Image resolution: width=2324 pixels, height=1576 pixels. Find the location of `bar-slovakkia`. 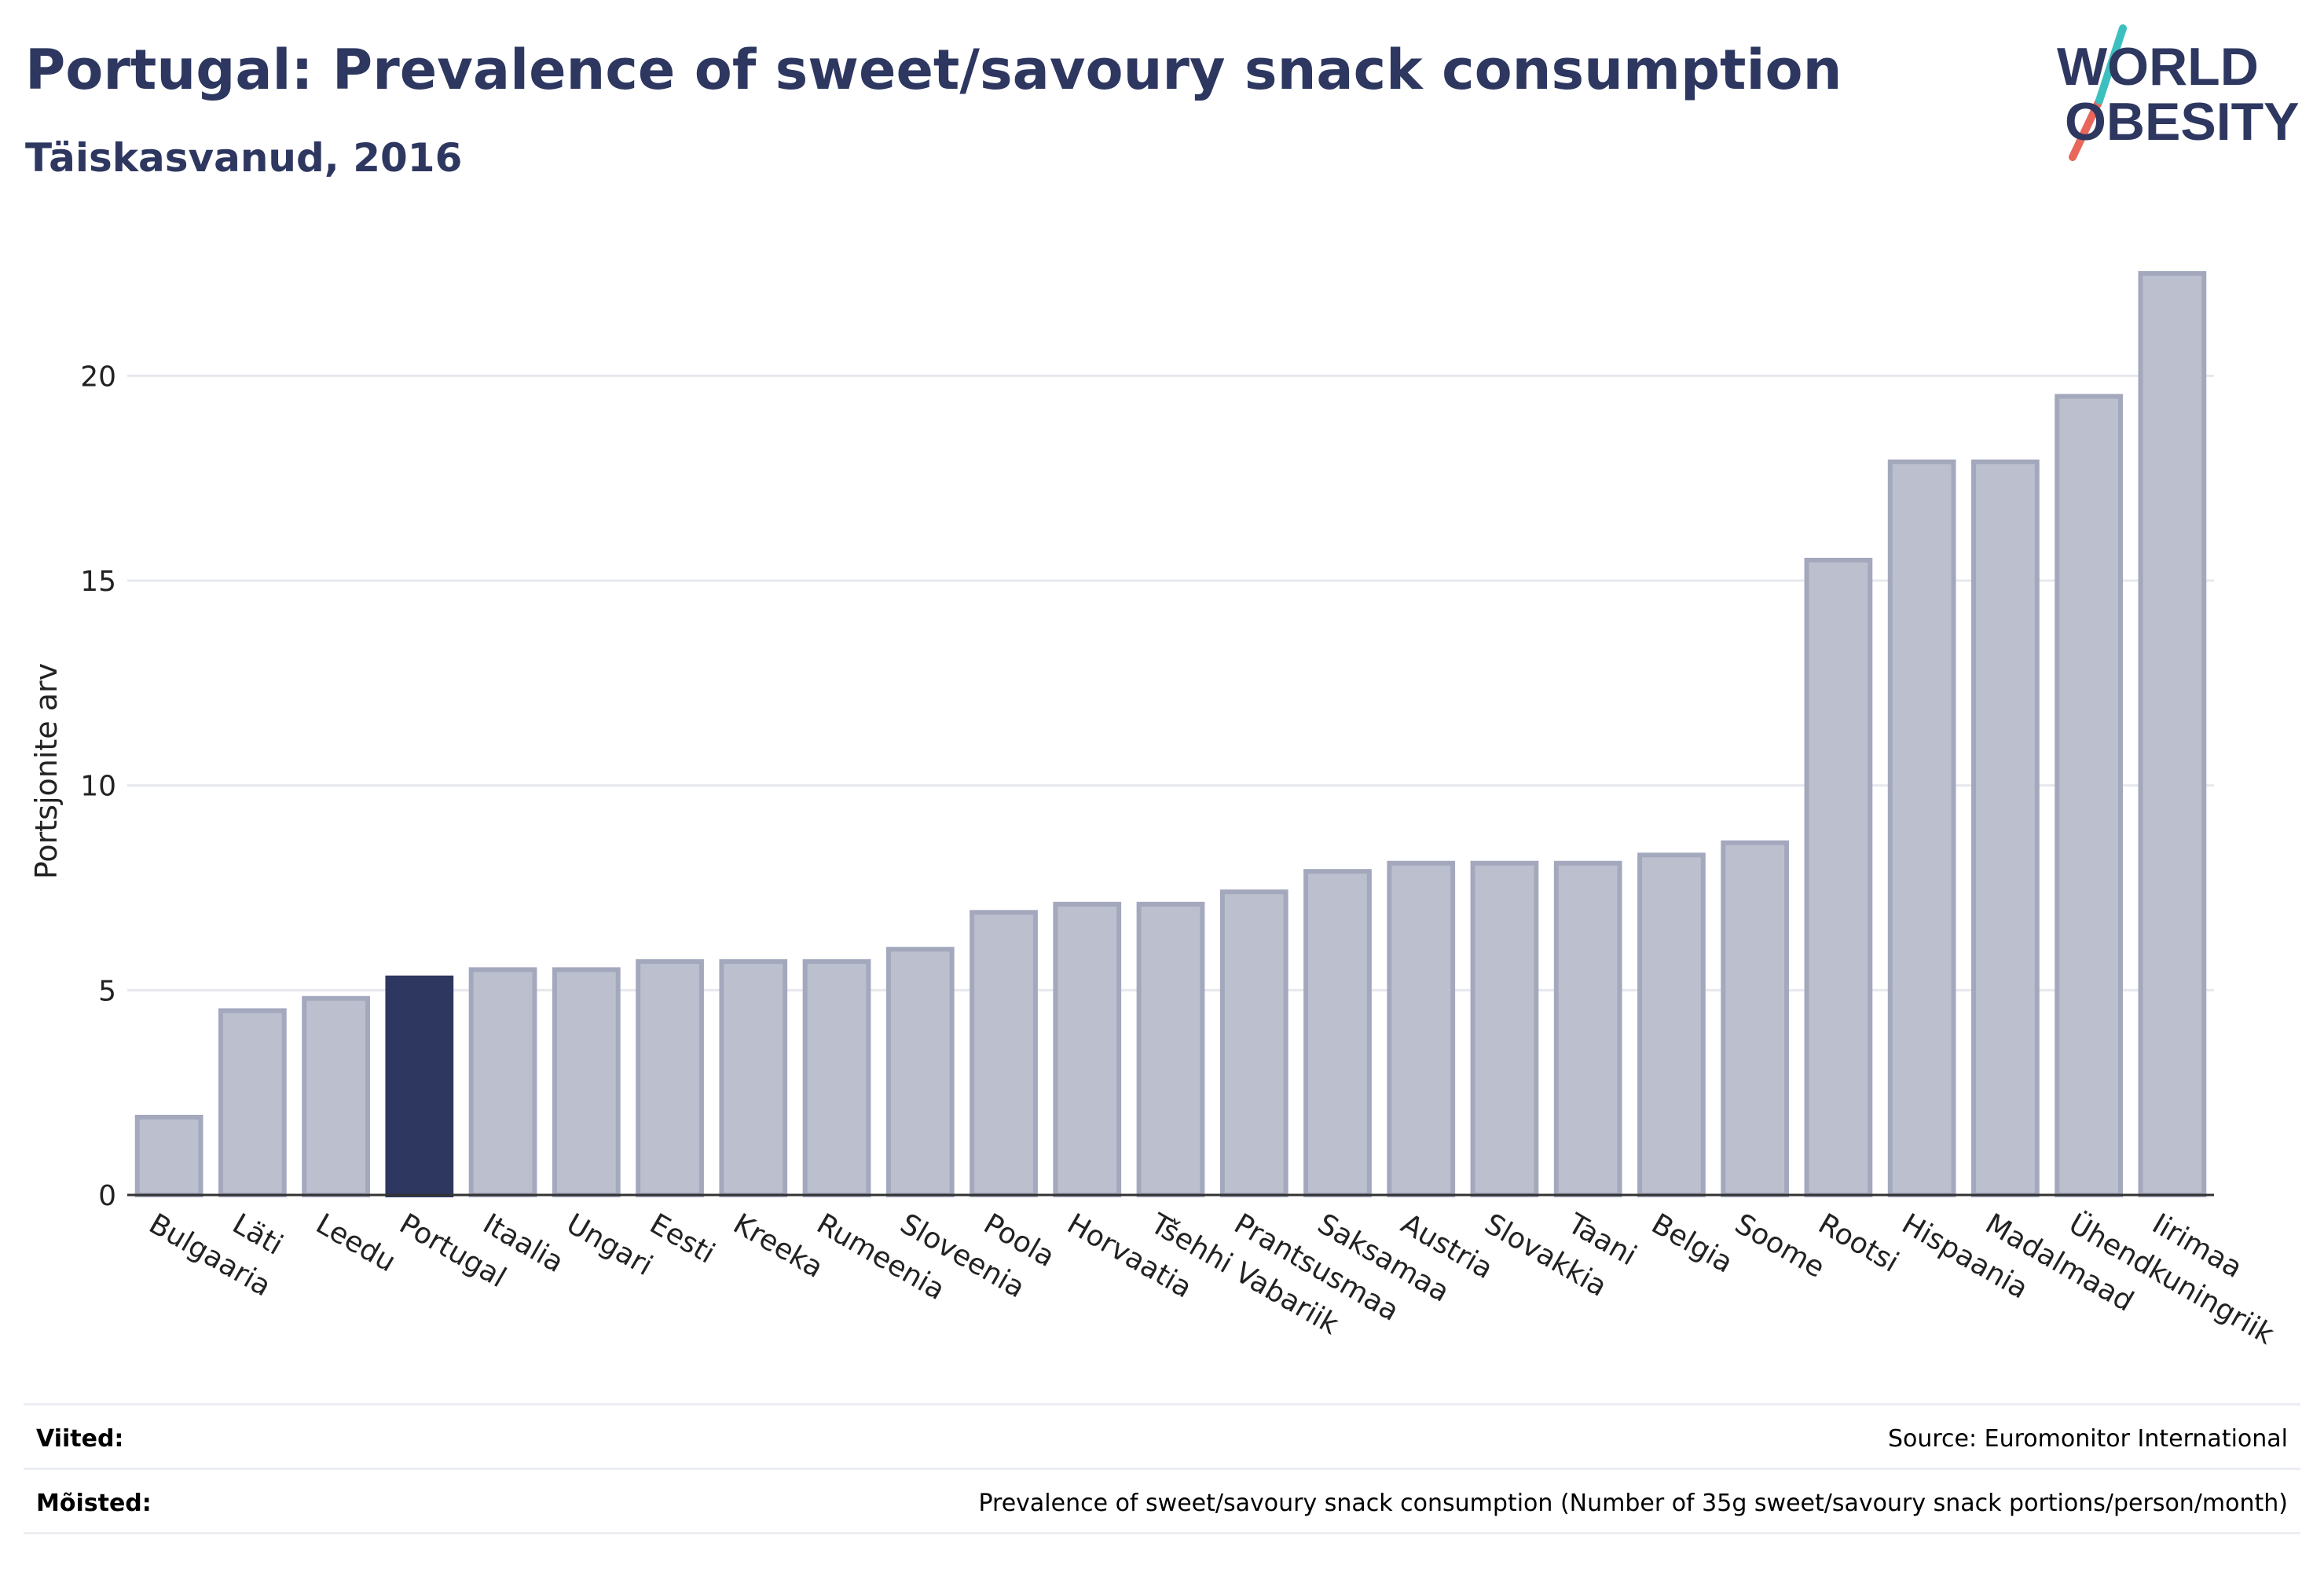

bar-slovakkia is located at coordinates (1504, 1029).